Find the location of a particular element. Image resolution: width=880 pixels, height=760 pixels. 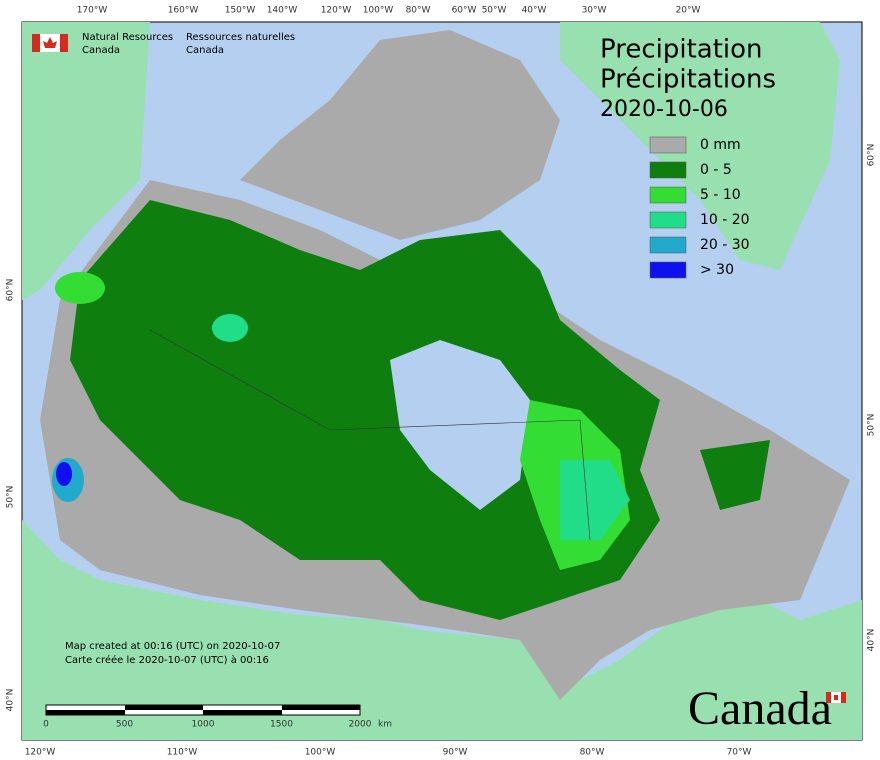

agency-en: Natural Resources is located at coordinates (127, 37).